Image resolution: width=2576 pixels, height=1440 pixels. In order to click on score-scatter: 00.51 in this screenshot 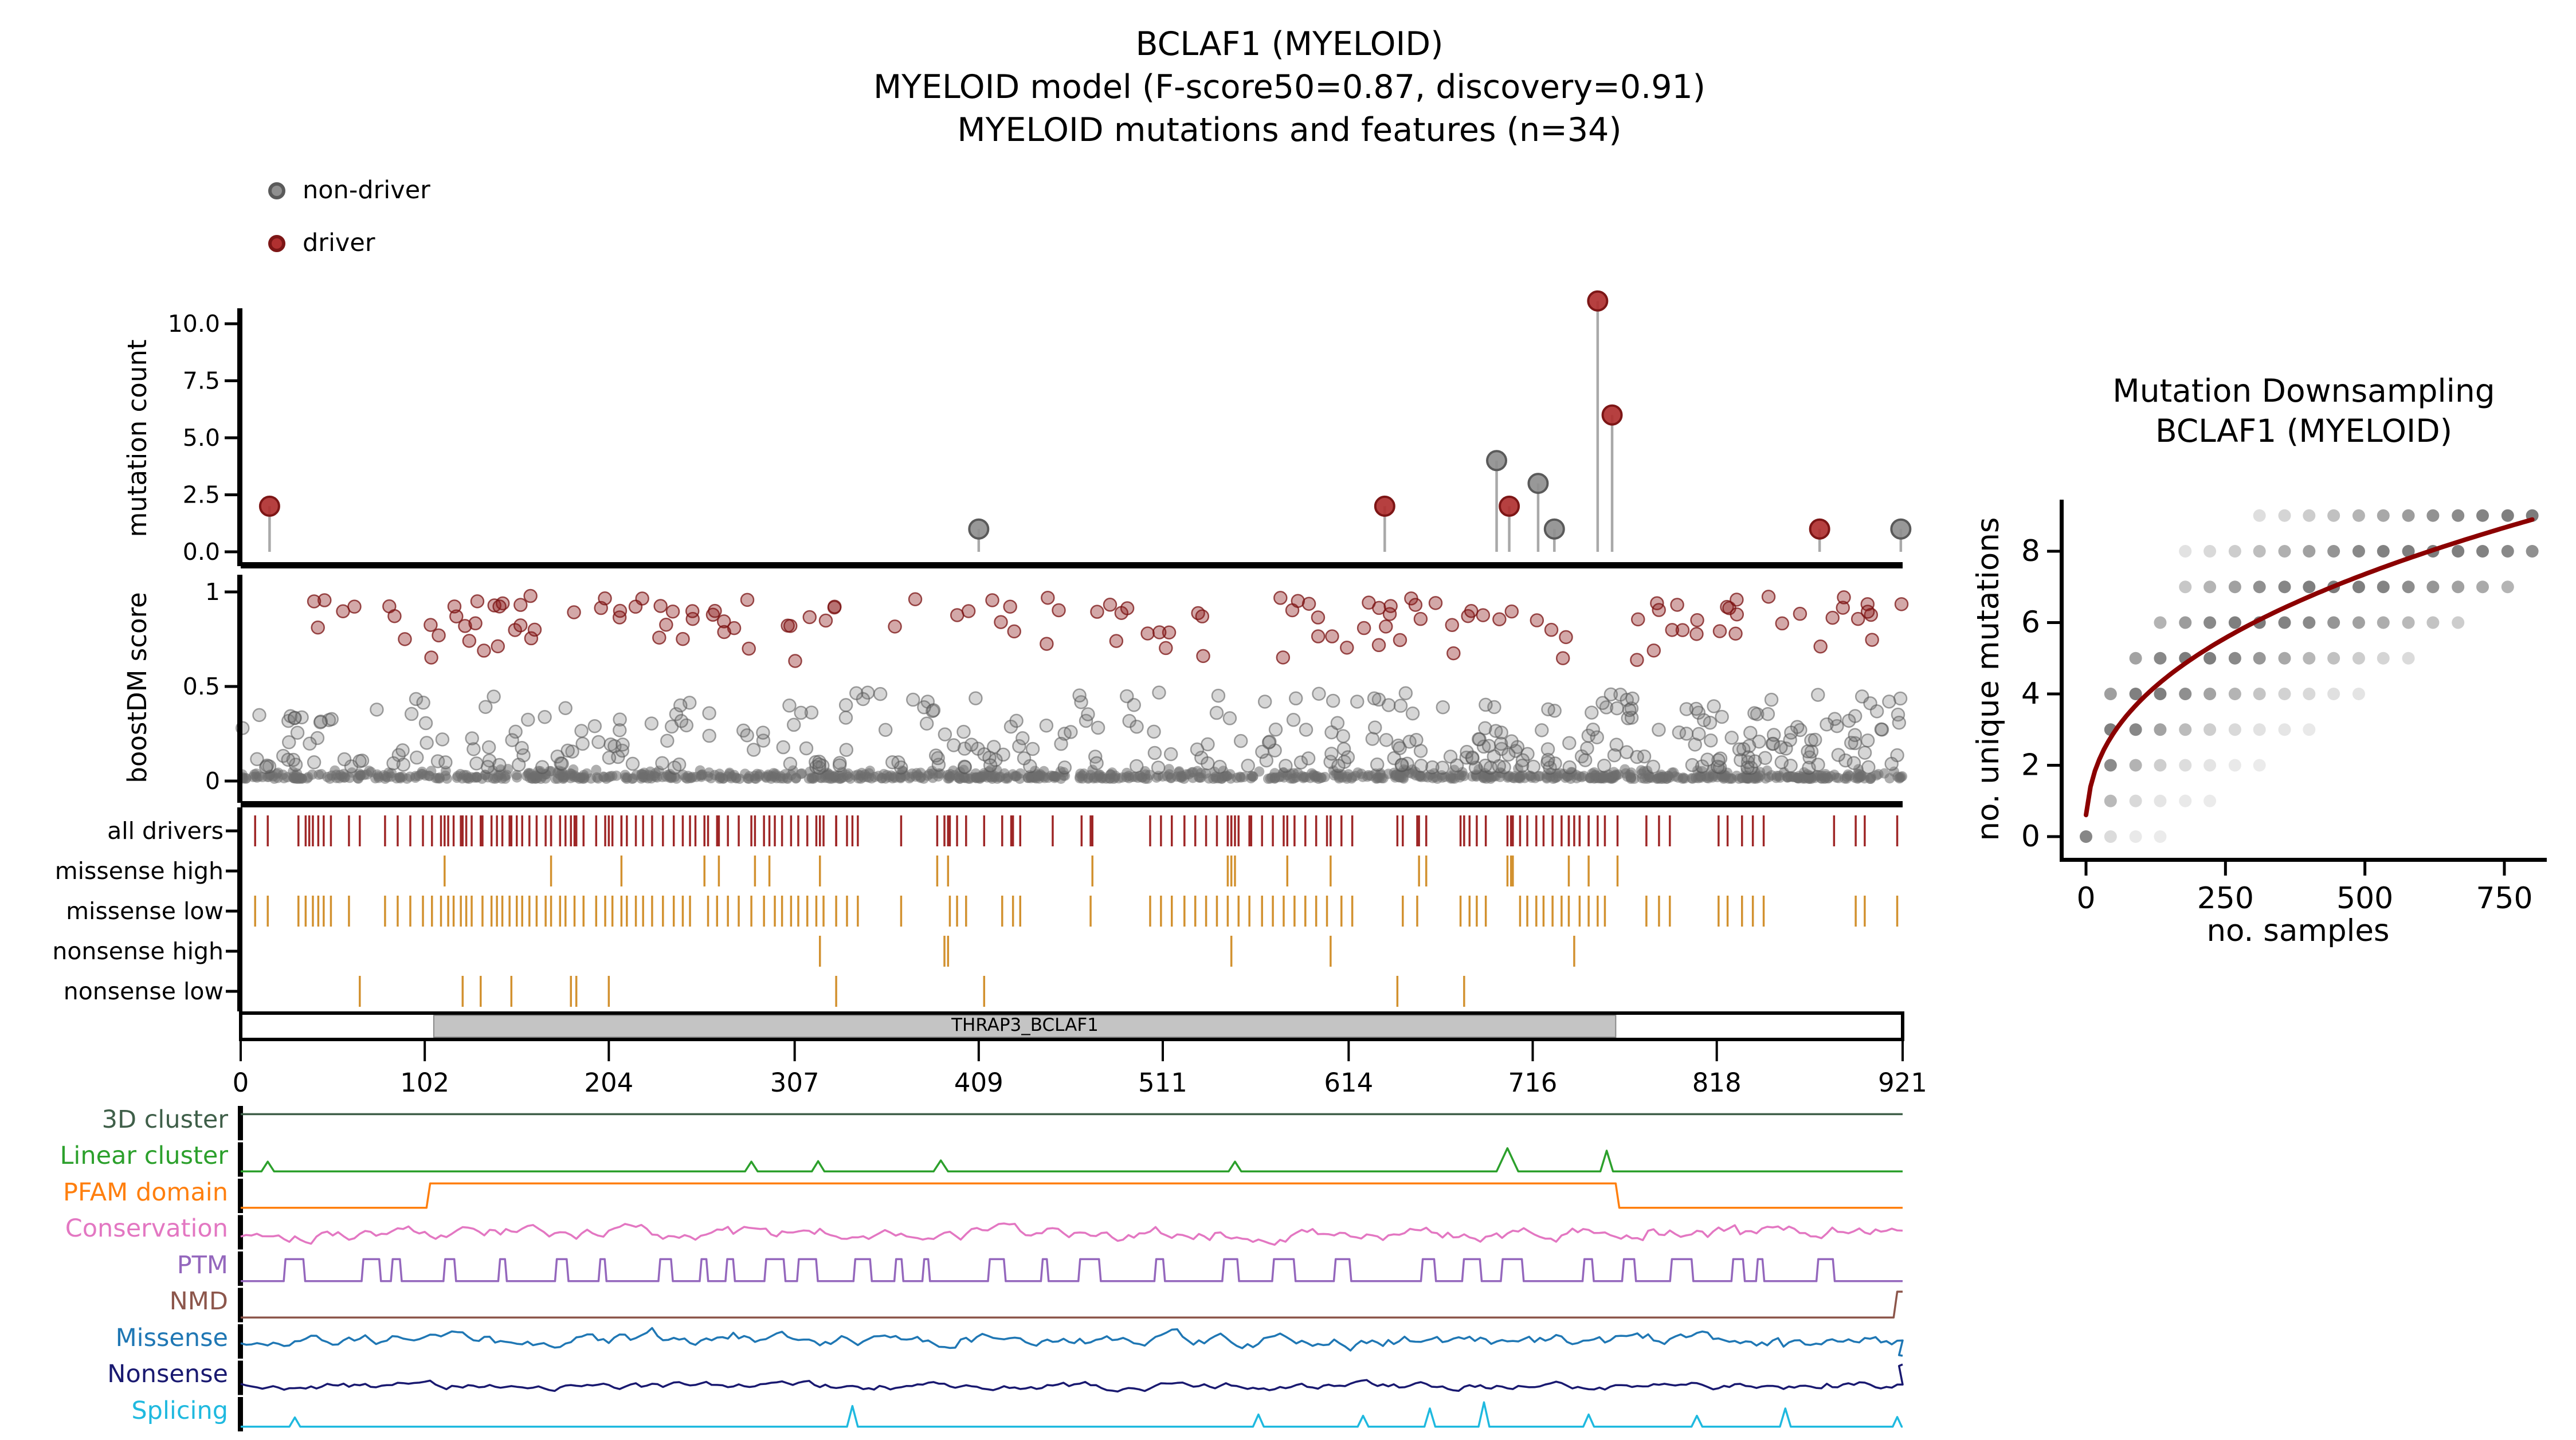, I will do `click(1046, 691)`.